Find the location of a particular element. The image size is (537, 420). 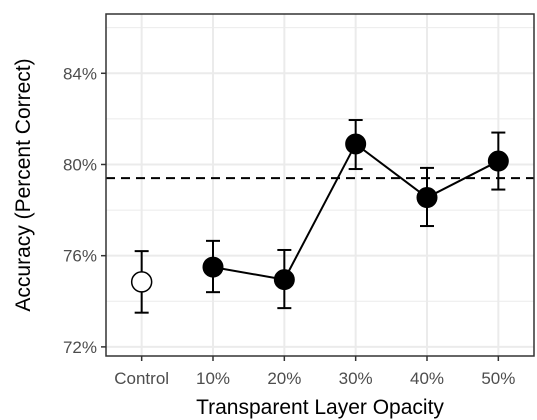

x-tick-label: 10% is located at coordinates (213, 378).